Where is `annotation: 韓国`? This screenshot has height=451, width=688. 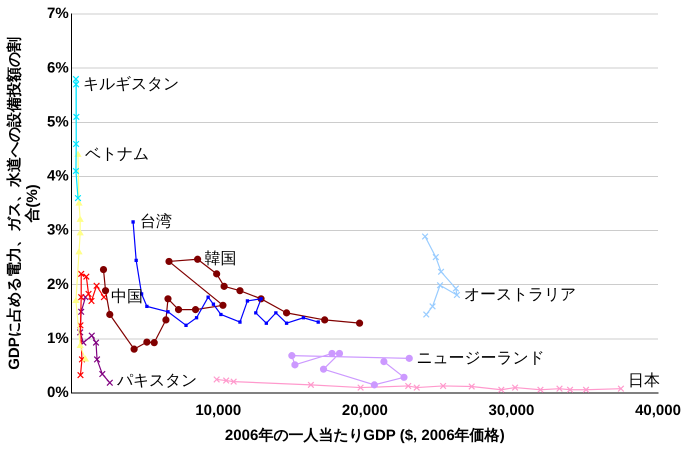 annotation: 韓国 is located at coordinates (220, 259).